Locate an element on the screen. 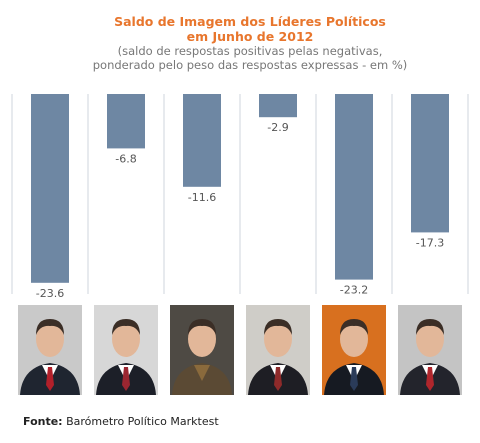  data-label-5: -23.2 is located at coordinates (354, 290).